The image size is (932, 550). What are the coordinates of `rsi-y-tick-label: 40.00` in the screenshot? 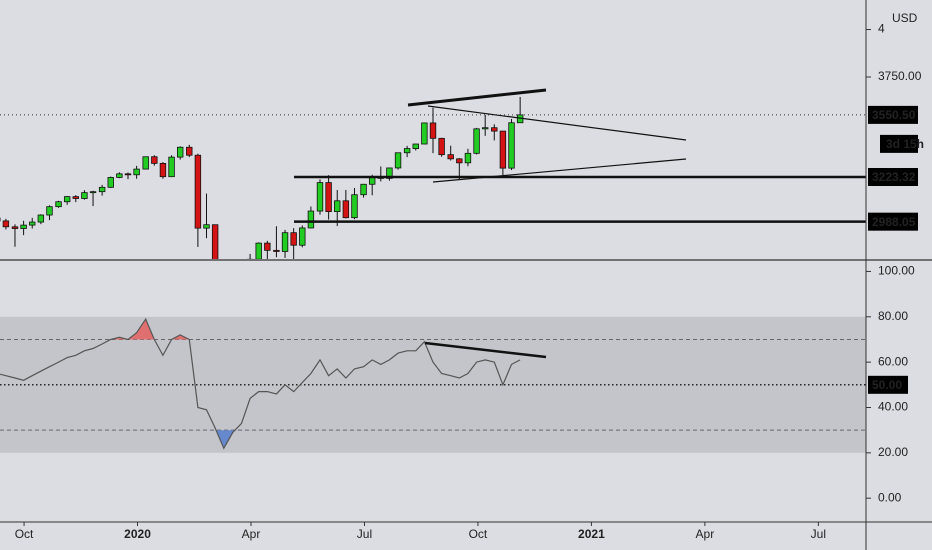 It's located at (893, 407).